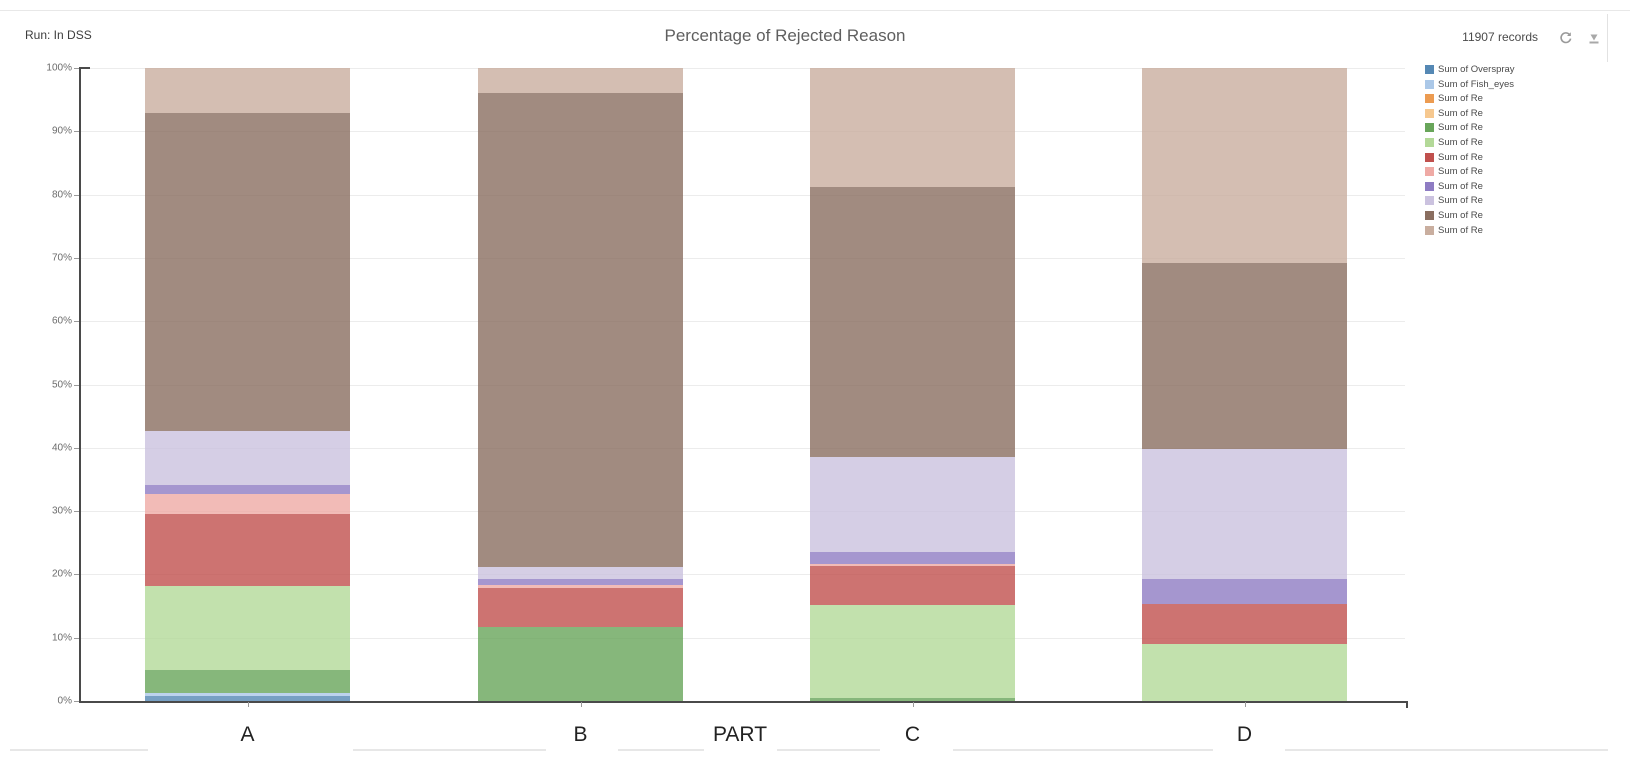  What do you see at coordinates (815, 10) in the screenshot?
I see `top-border-line` at bounding box center [815, 10].